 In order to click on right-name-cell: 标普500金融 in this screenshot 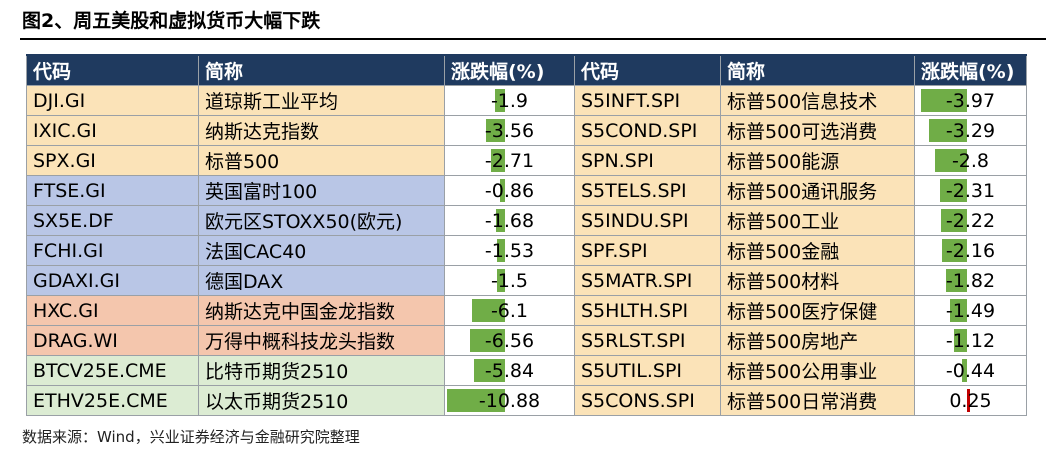, I will do `click(817, 250)`.